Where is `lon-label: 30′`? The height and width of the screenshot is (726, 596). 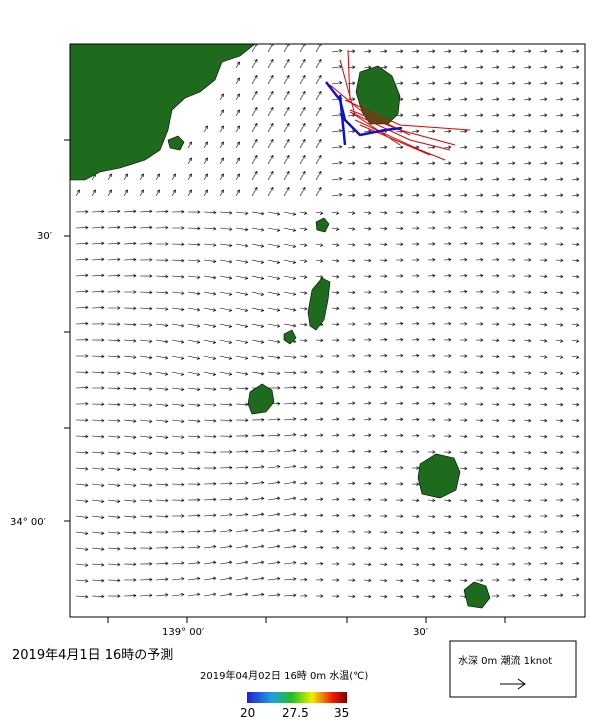
lon-label: 30′ is located at coordinates (421, 632).